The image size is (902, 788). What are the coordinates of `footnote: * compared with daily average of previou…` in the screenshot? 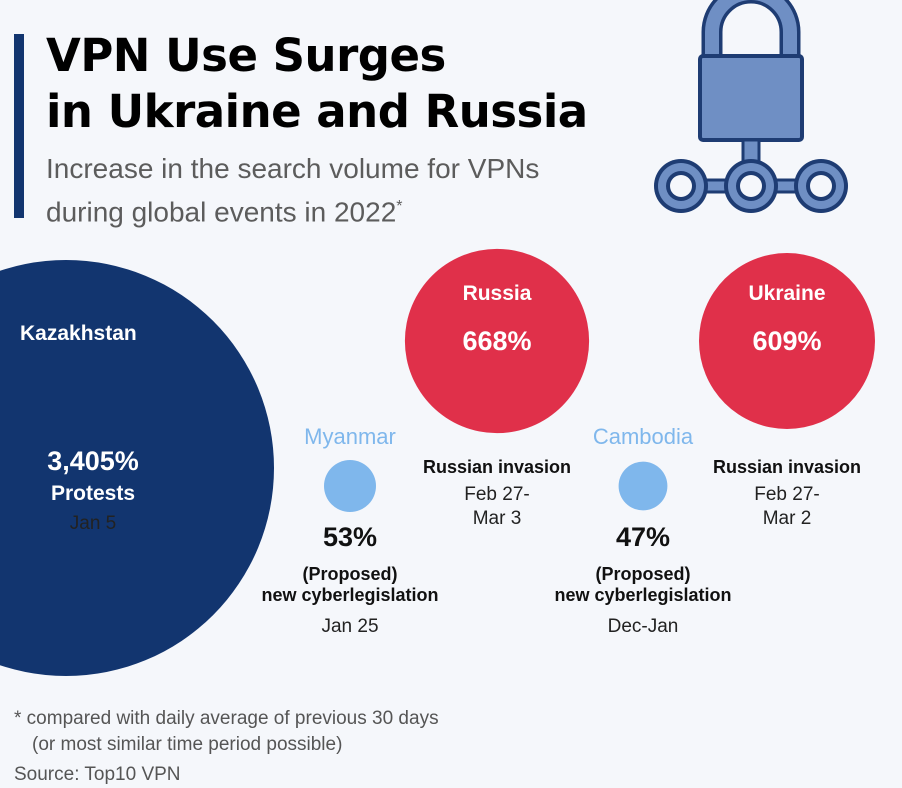 It's located at (226, 732).